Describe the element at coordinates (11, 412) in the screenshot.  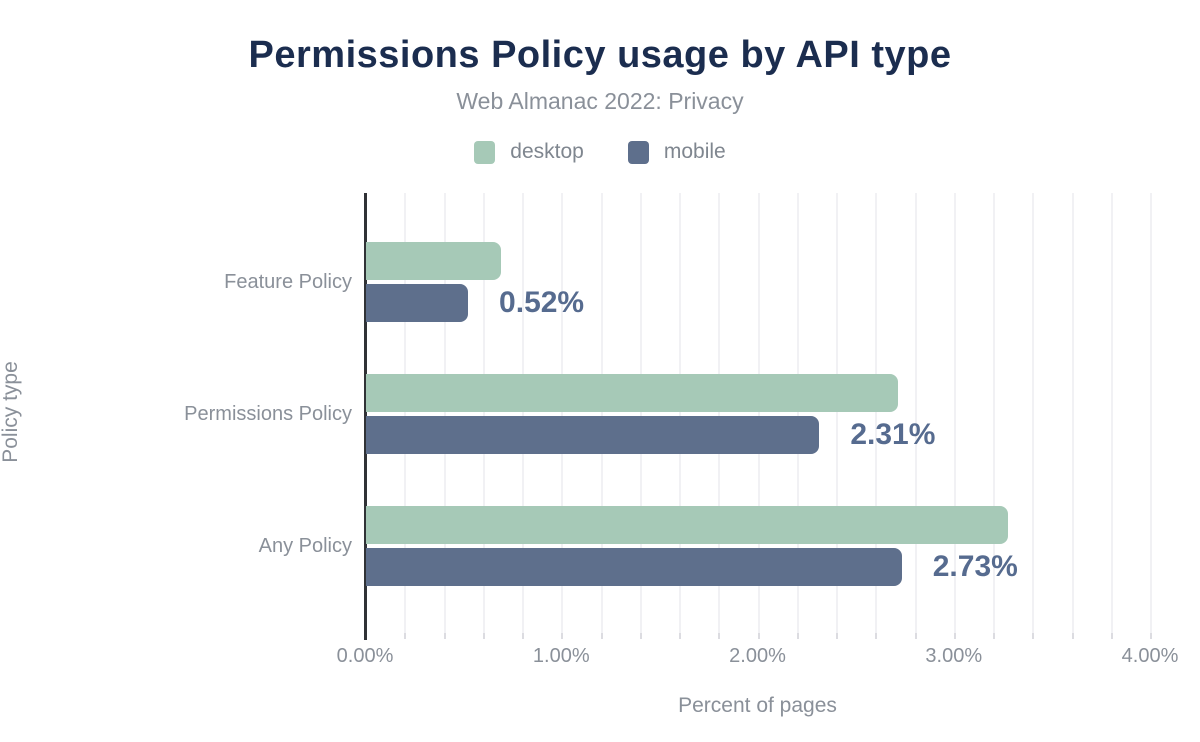
I see `y-axis-title: Policy type` at that location.